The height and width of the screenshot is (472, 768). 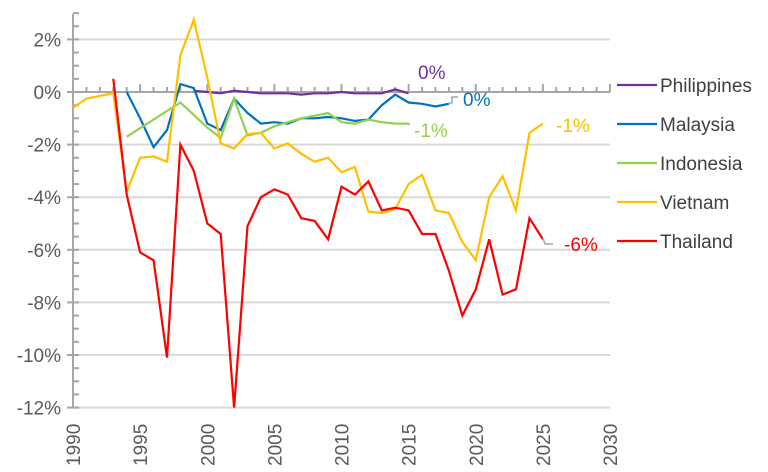 I want to click on series-line-malaysia, so click(x=287, y=116).